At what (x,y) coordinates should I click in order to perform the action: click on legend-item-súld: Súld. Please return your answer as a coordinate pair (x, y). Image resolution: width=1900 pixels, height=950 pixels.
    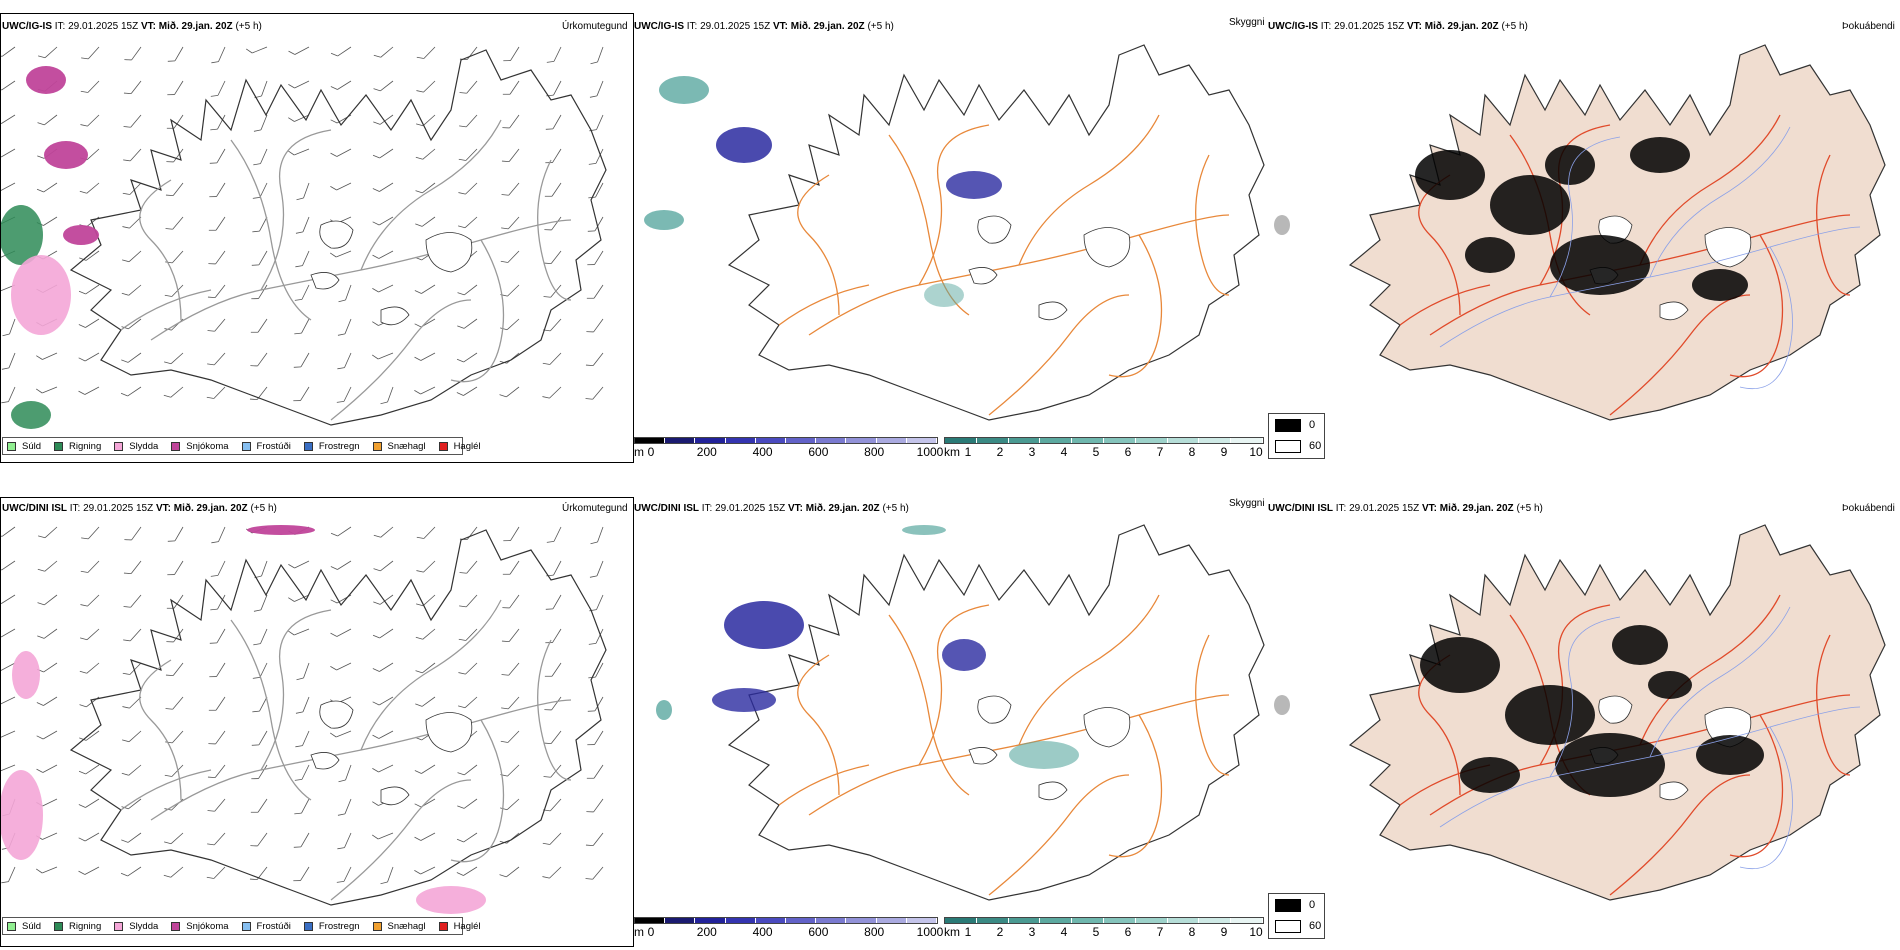
    Looking at the image, I should click on (24, 926).